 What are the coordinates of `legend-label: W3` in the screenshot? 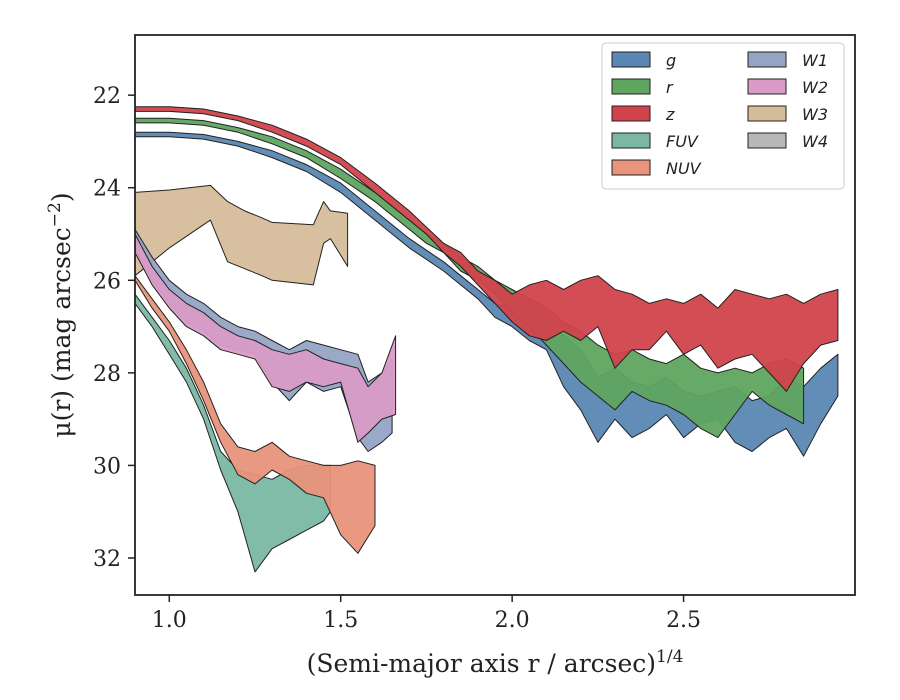 It's located at (815, 114).